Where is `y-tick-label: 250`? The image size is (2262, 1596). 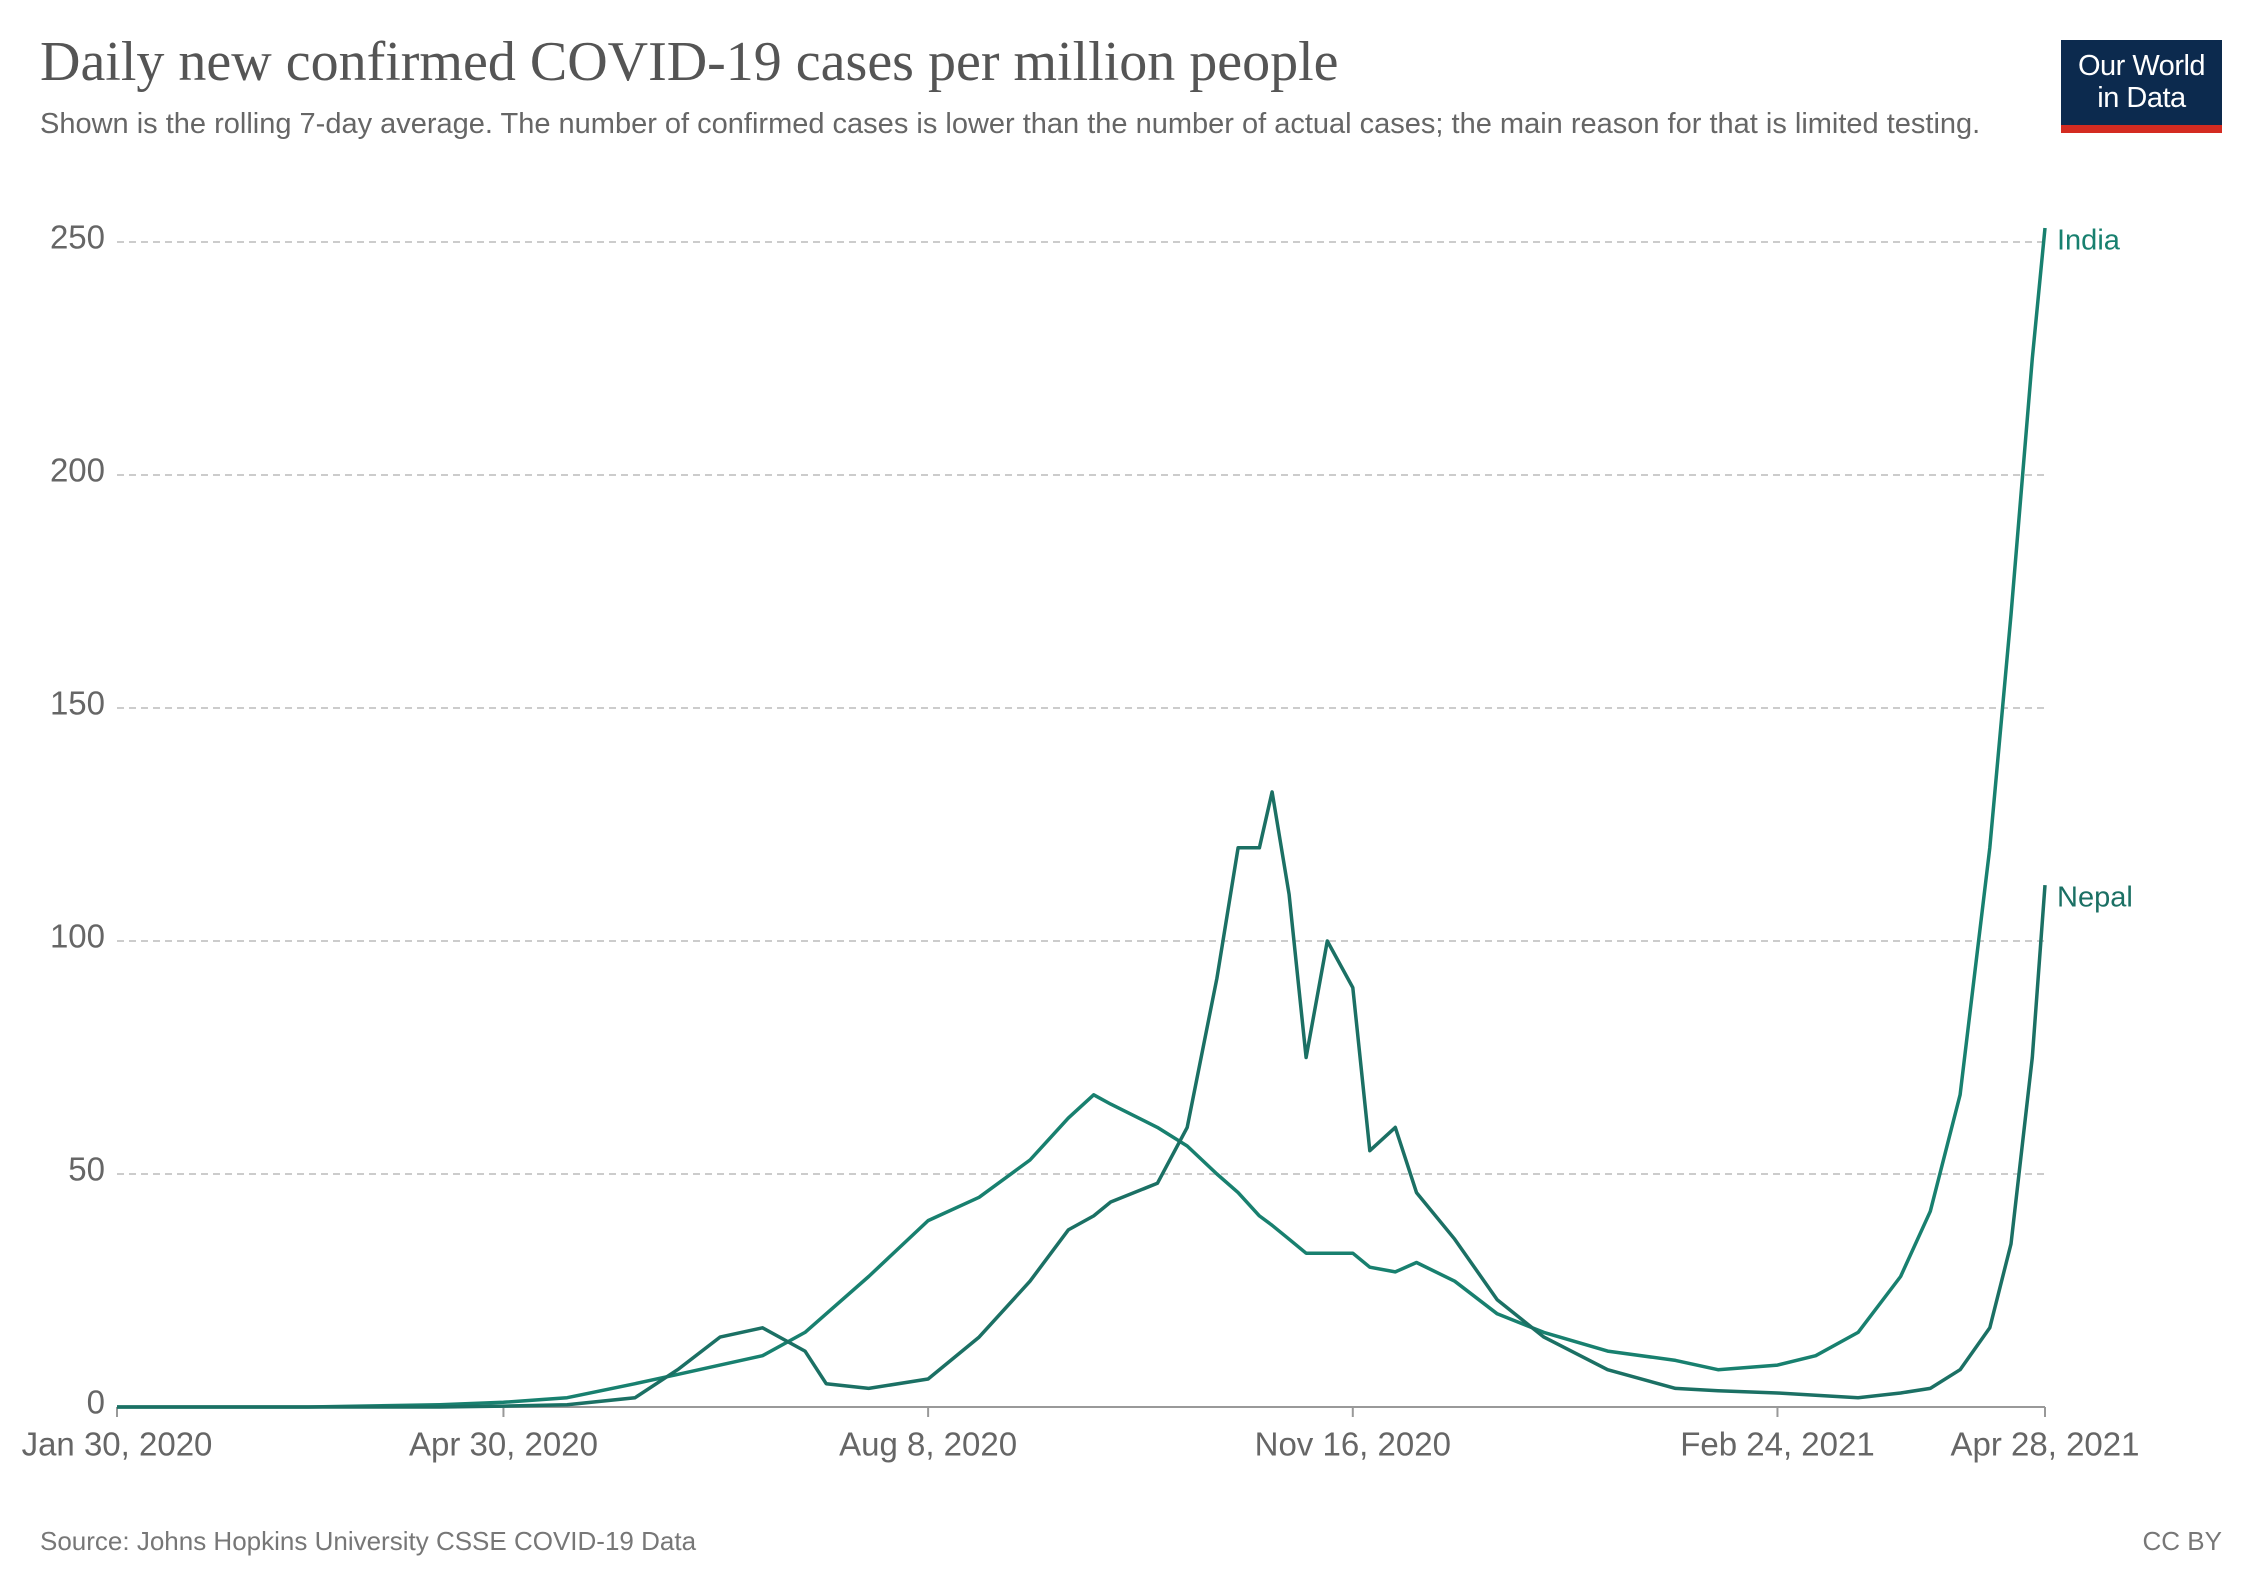
y-tick-label: 250 is located at coordinates (77, 237).